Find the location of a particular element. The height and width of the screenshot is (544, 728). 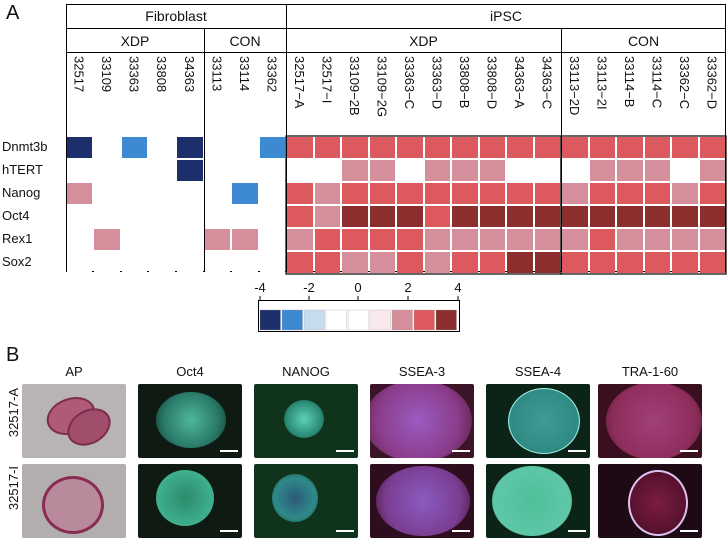

column-label-17: 34363−A is located at coordinates (519, 82).